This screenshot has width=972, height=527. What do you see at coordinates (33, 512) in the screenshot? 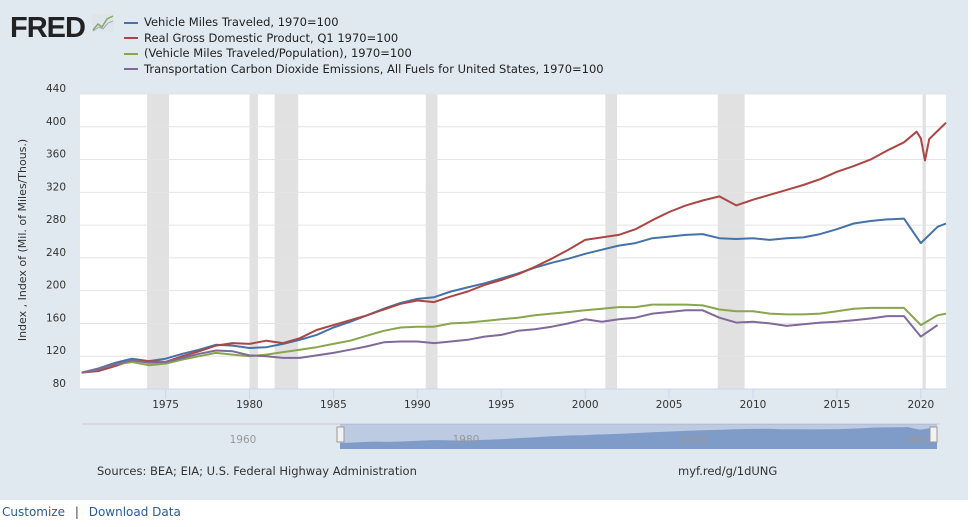
I see `customize-link: Customize` at bounding box center [33, 512].